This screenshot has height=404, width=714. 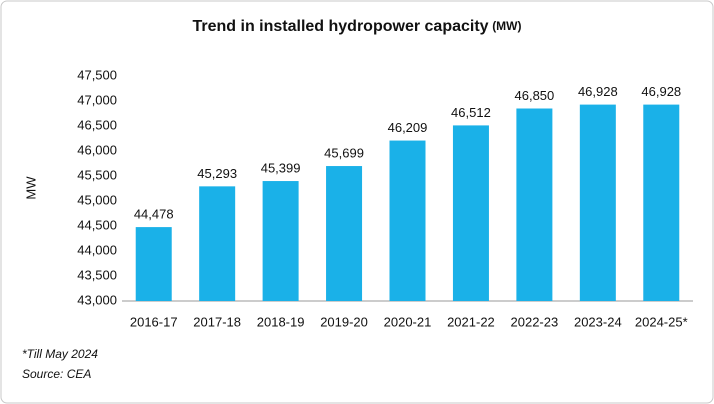 What do you see at coordinates (281, 321) in the screenshot?
I see `x-tick-label: 2018-19` at bounding box center [281, 321].